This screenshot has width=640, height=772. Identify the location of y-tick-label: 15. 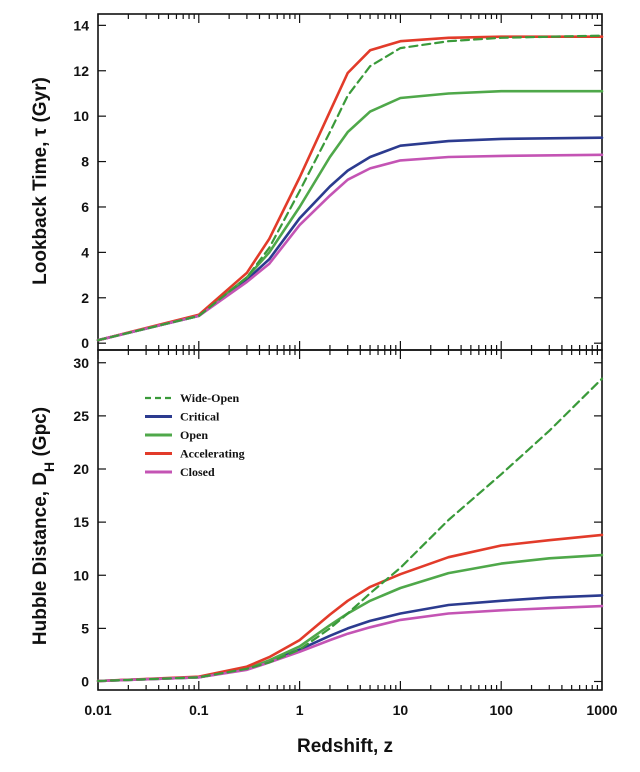
(81, 522).